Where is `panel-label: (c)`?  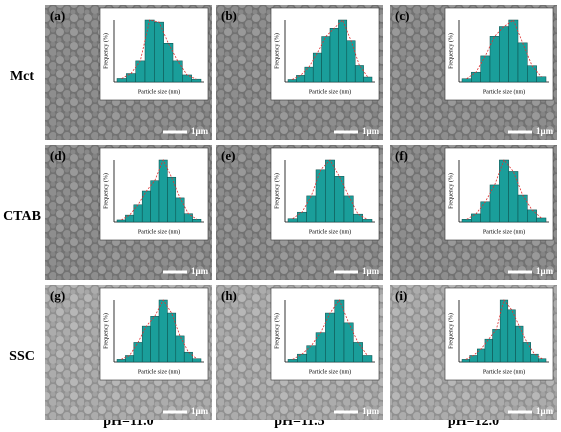
panel-label: (c) is located at coordinates (402, 15).